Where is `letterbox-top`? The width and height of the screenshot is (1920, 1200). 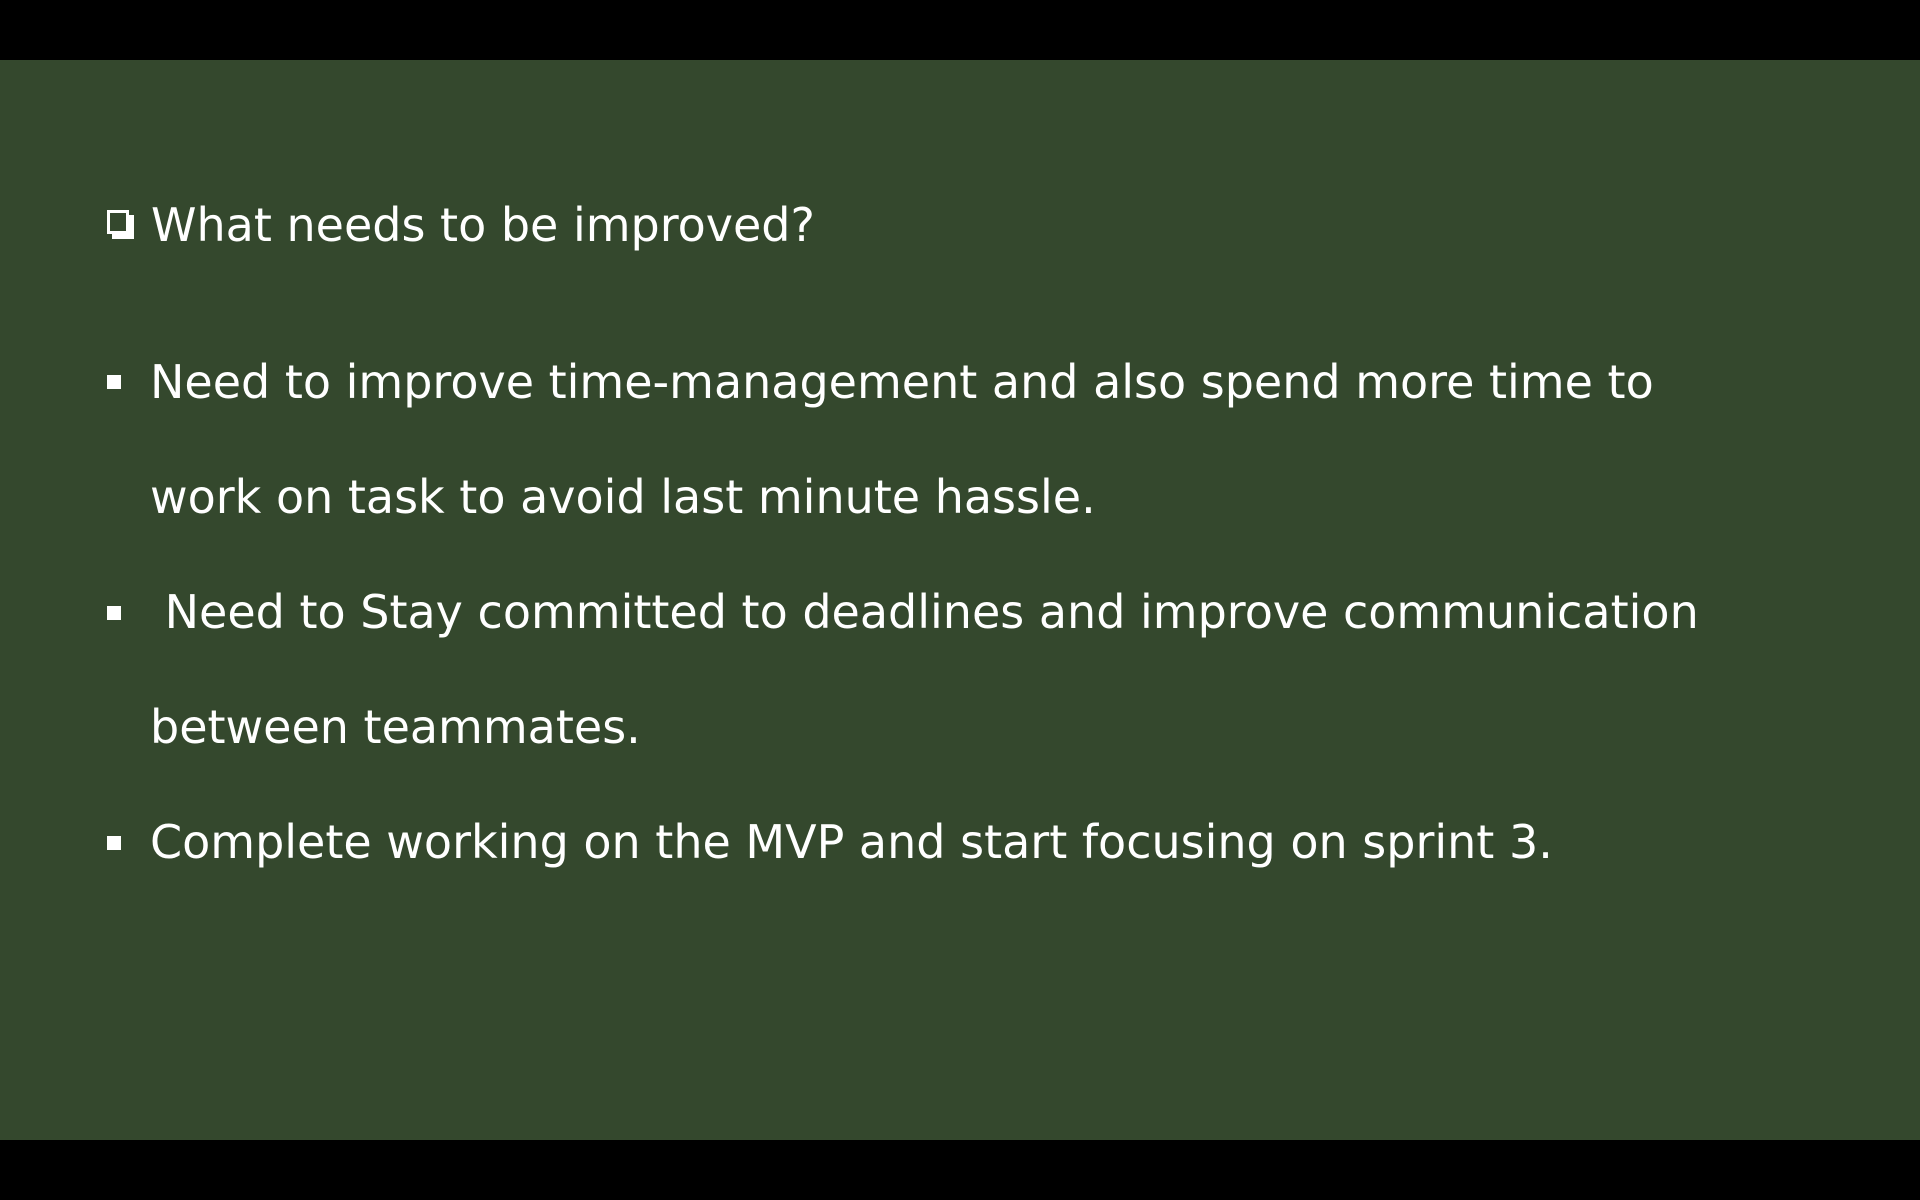
letterbox-top is located at coordinates (960, 30).